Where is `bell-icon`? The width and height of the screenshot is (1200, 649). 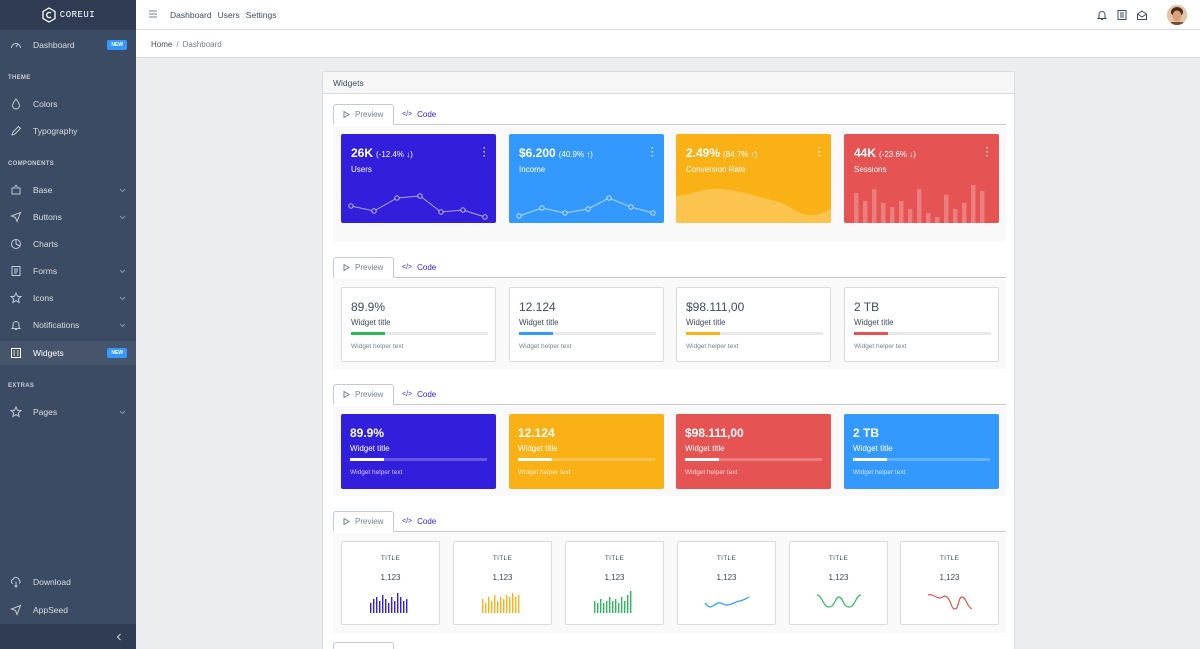
bell-icon is located at coordinates (1102, 15).